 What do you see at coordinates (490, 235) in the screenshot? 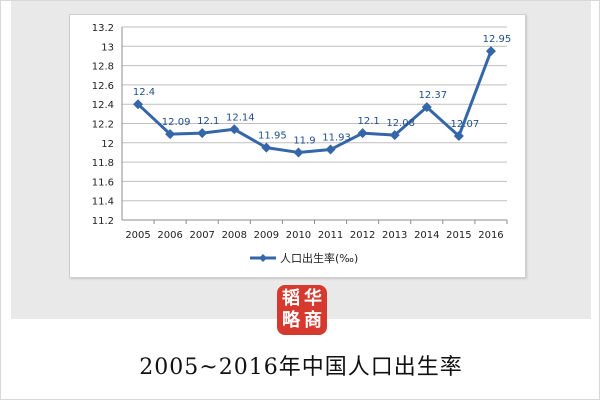
I see `x-tick-label: 2016` at bounding box center [490, 235].